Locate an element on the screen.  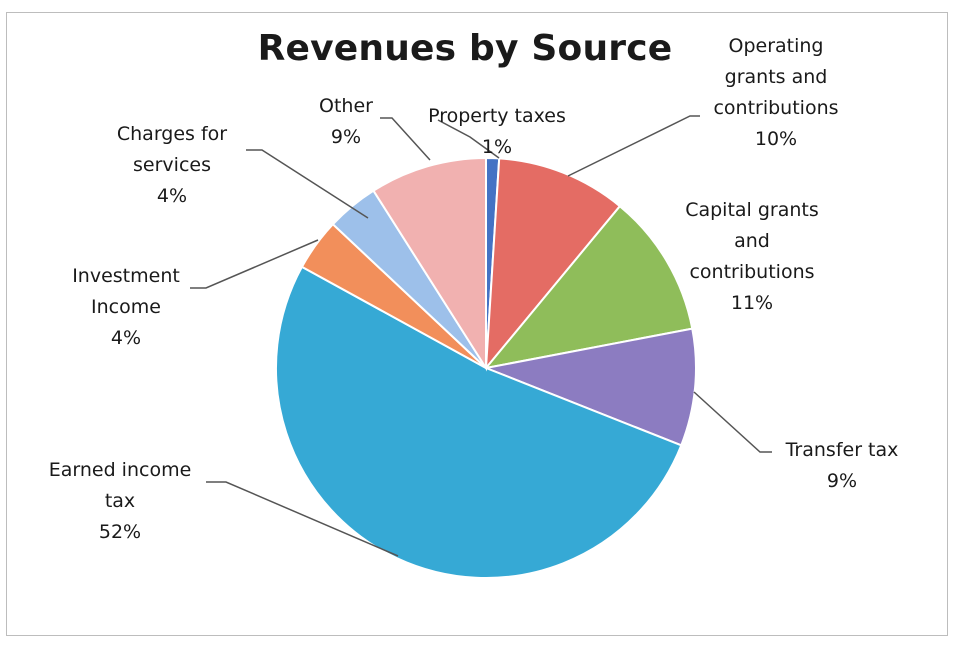
slice-name-line-2-0: Capital grants is located at coordinates (752, 210).